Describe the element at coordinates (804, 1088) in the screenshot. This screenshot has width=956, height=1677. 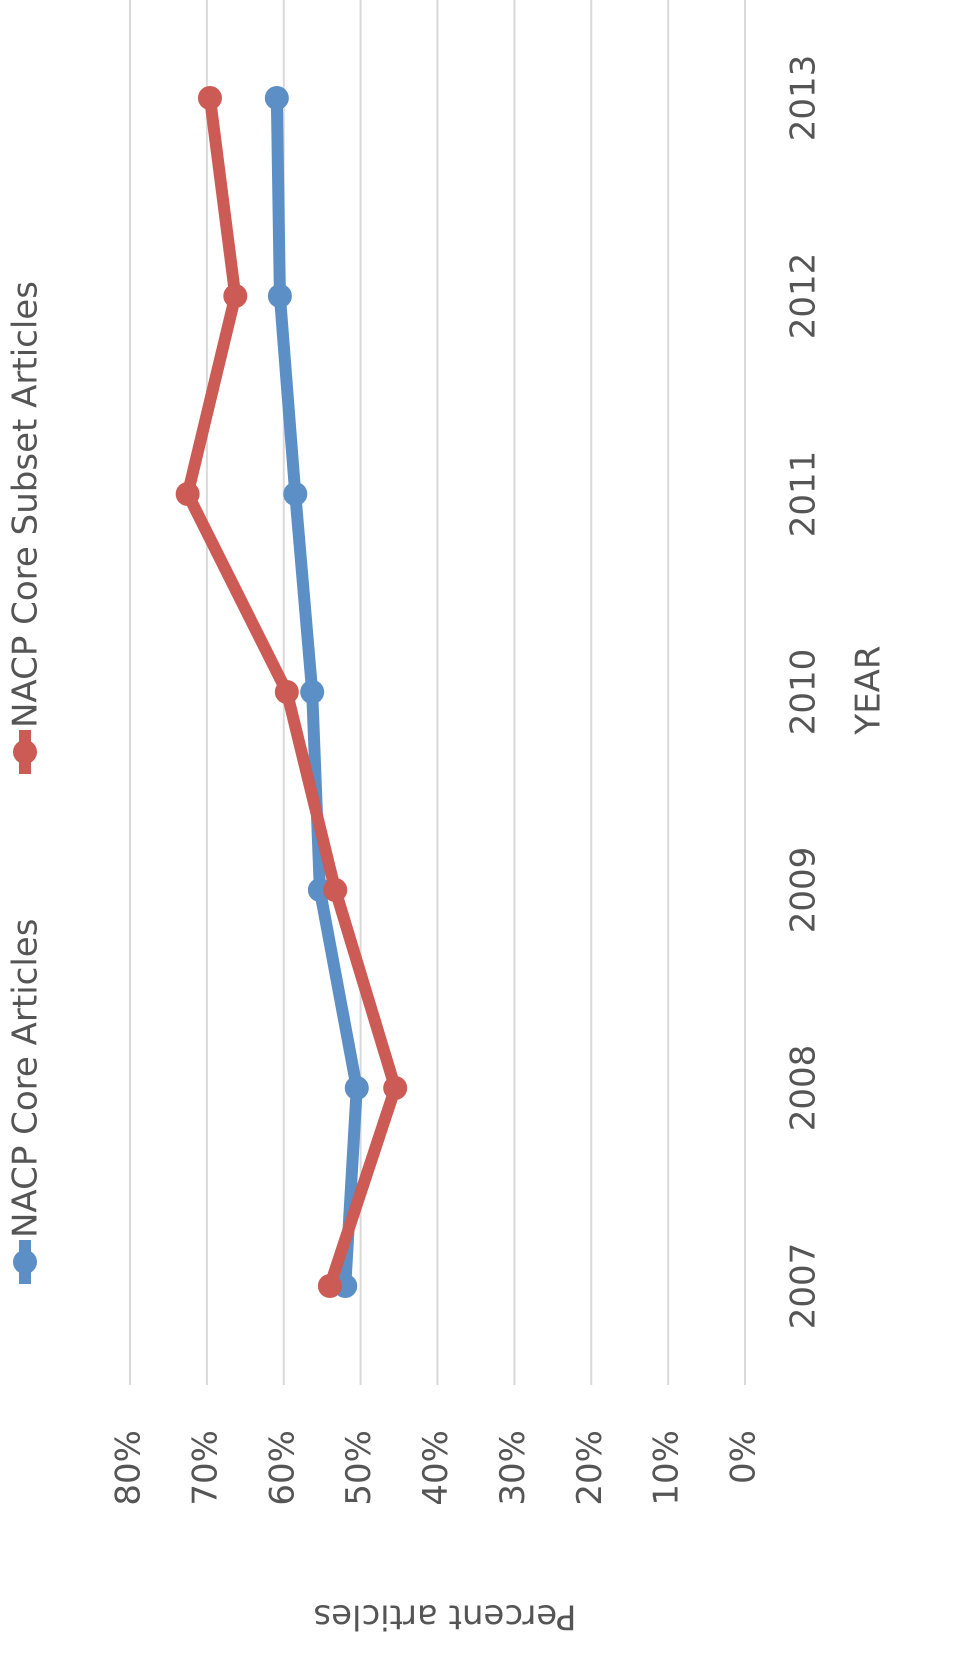
I see `x-tick-label: 2008` at that location.